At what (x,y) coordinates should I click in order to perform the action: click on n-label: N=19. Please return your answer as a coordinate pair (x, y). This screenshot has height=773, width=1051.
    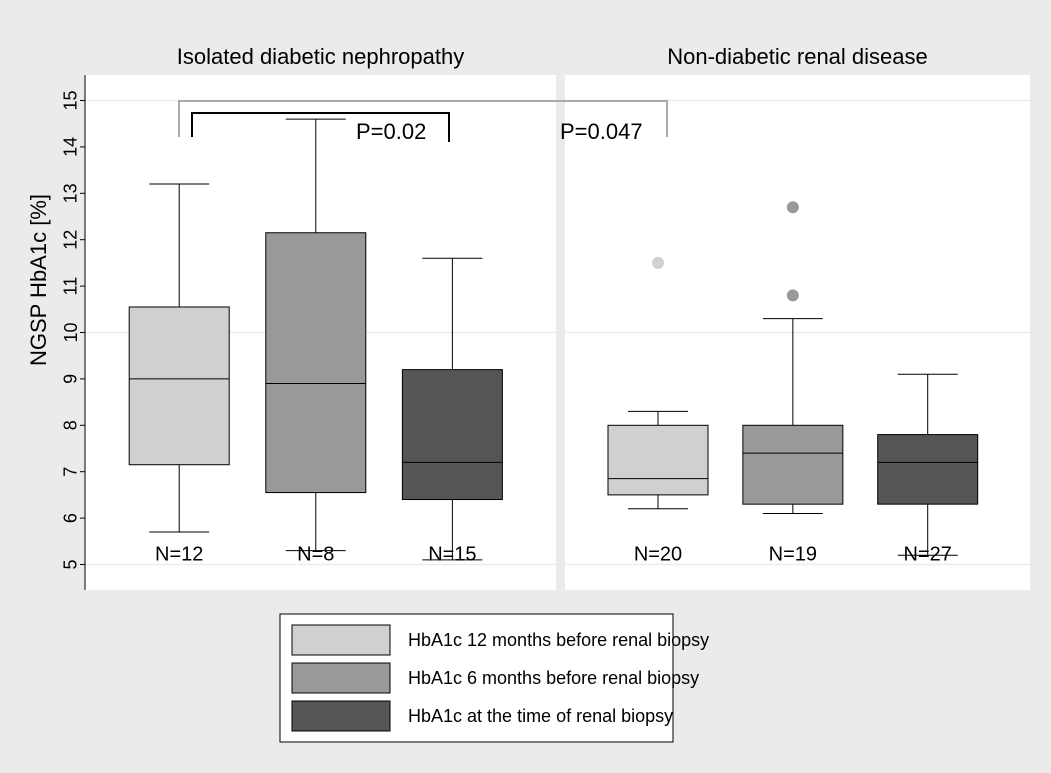
    Looking at the image, I should click on (793, 554).